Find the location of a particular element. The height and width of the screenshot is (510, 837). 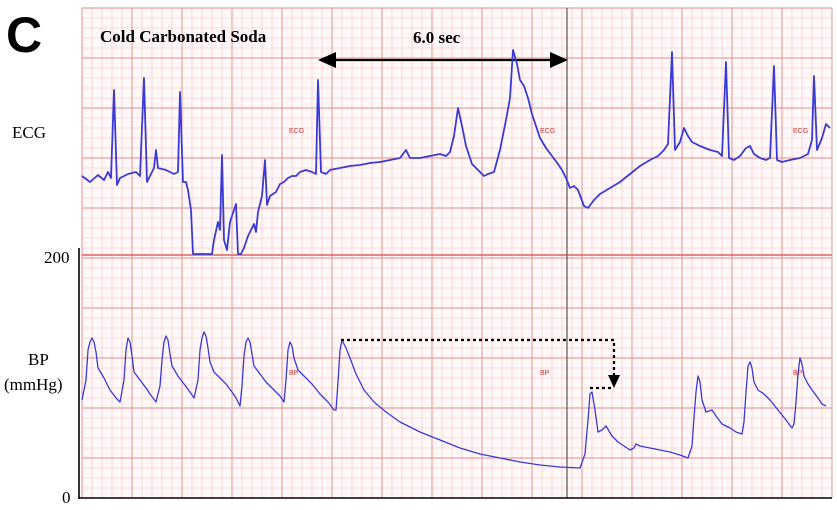

figure-title: Cold Carbonated Soda is located at coordinates (183, 36).